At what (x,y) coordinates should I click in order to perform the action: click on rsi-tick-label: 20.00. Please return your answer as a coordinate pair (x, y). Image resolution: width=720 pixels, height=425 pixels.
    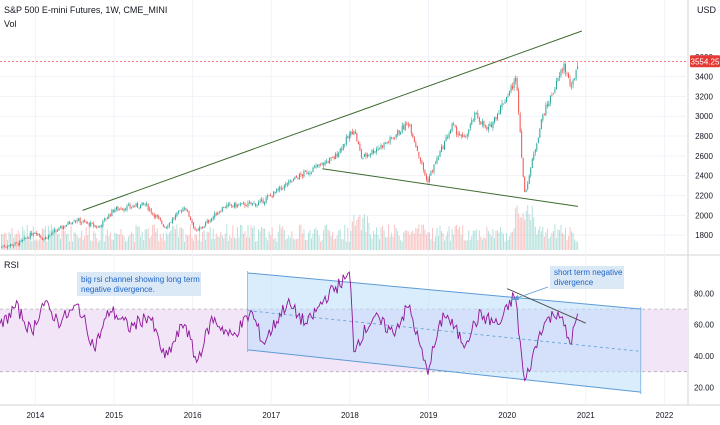
    Looking at the image, I should click on (704, 387).